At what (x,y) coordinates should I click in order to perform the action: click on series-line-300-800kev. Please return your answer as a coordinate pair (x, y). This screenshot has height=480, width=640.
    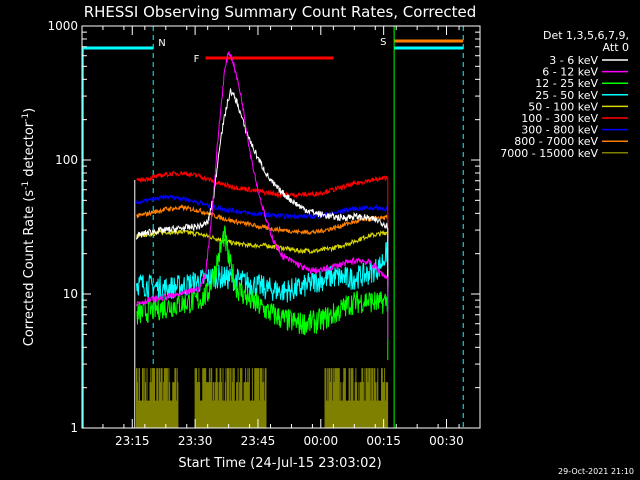
    Looking at the image, I should click on (262, 231).